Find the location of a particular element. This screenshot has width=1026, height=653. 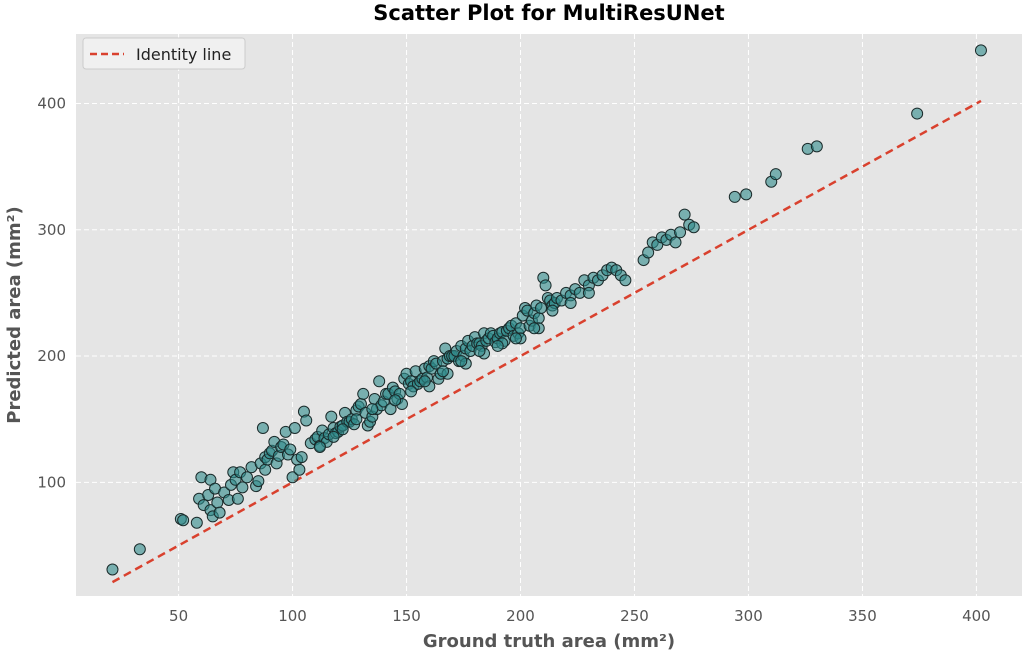

x-tick-label: 350 is located at coordinates (862, 616).